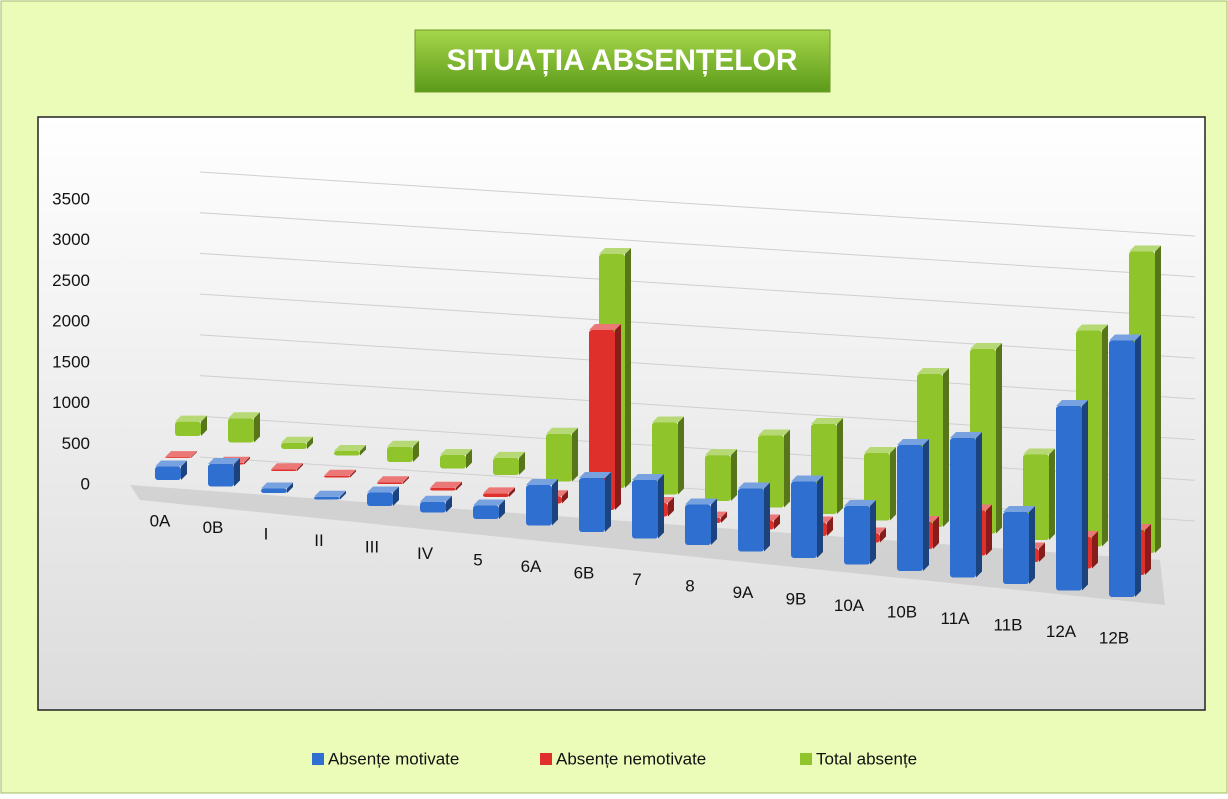 The width and height of the screenshot is (1228, 799). I want to click on x-tick-label: 6A, so click(531, 566).